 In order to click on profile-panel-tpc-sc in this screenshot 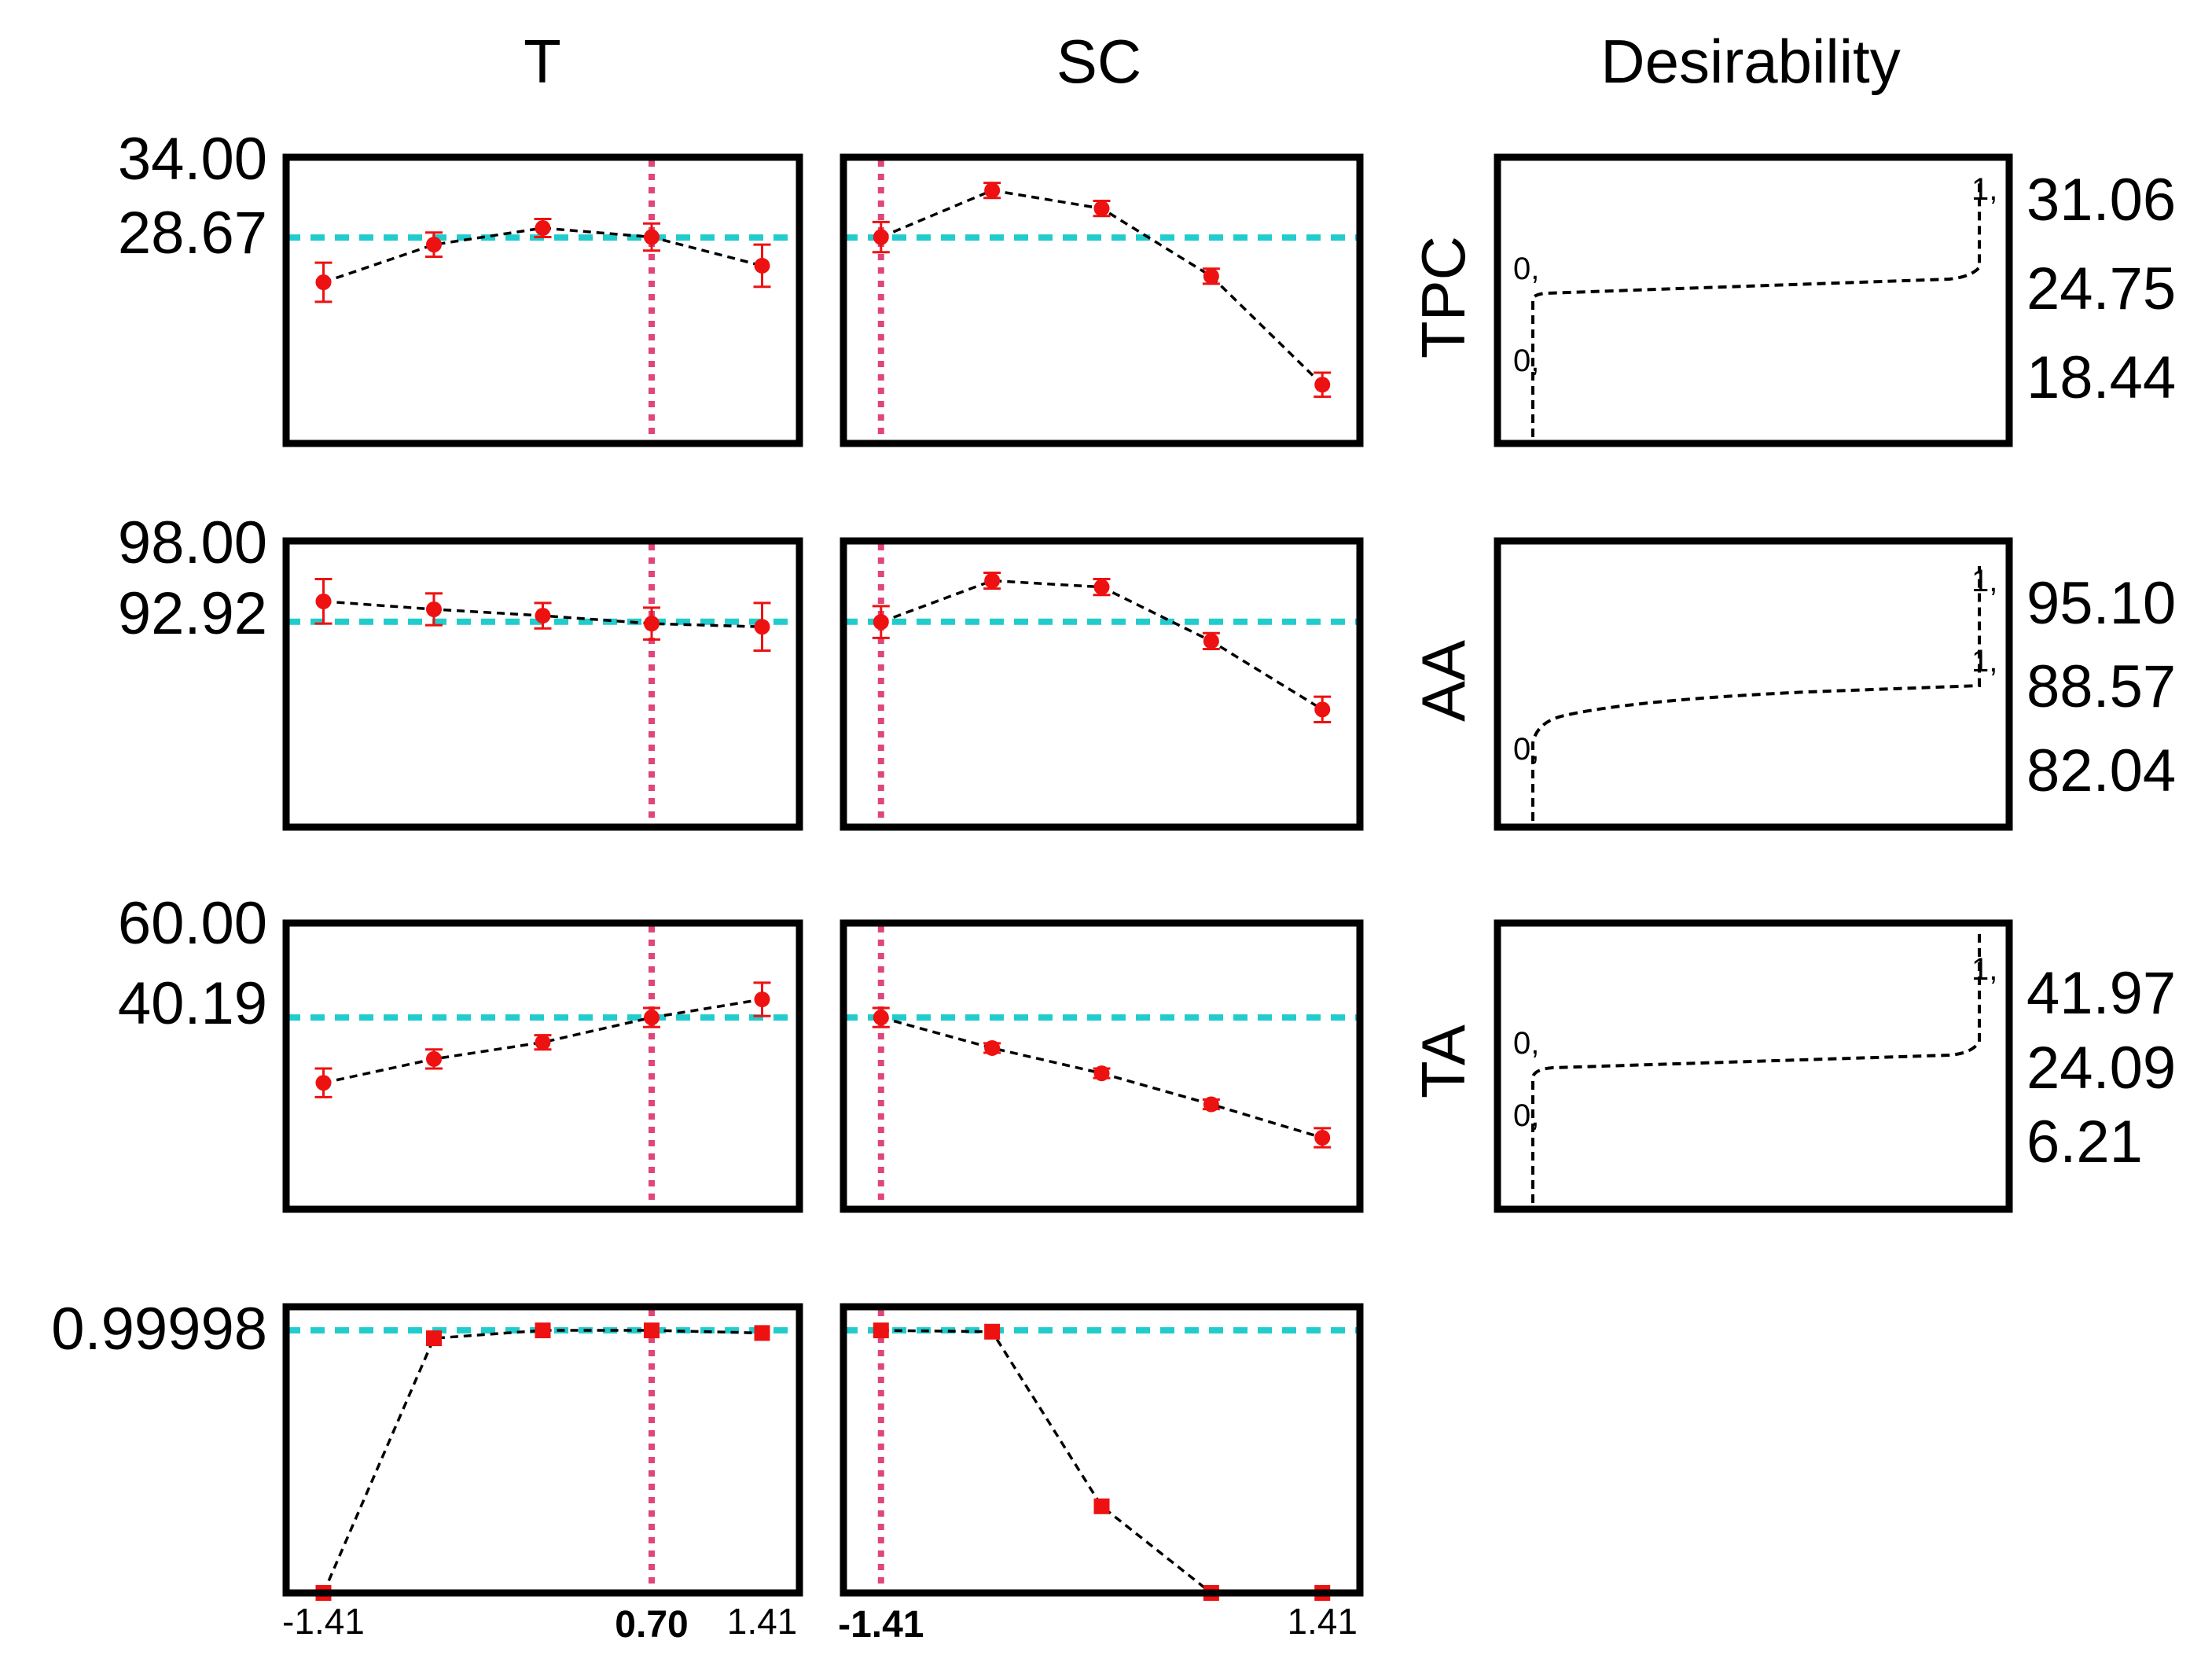, I will do `click(1102, 300)`.